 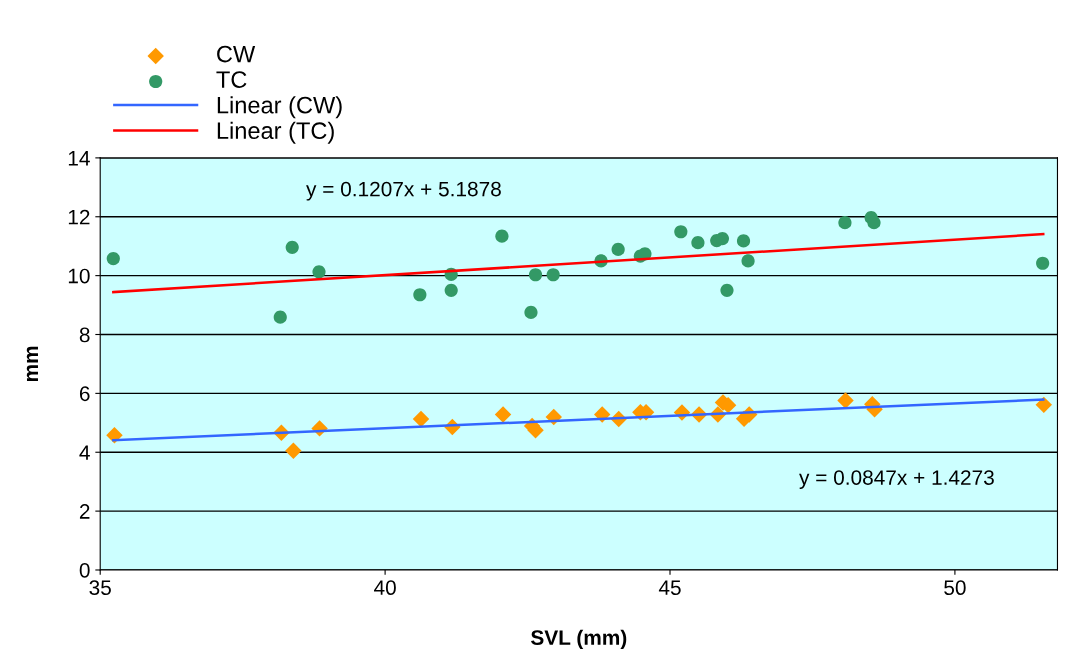 I want to click on y-tick-label: 10, so click(x=79, y=276).